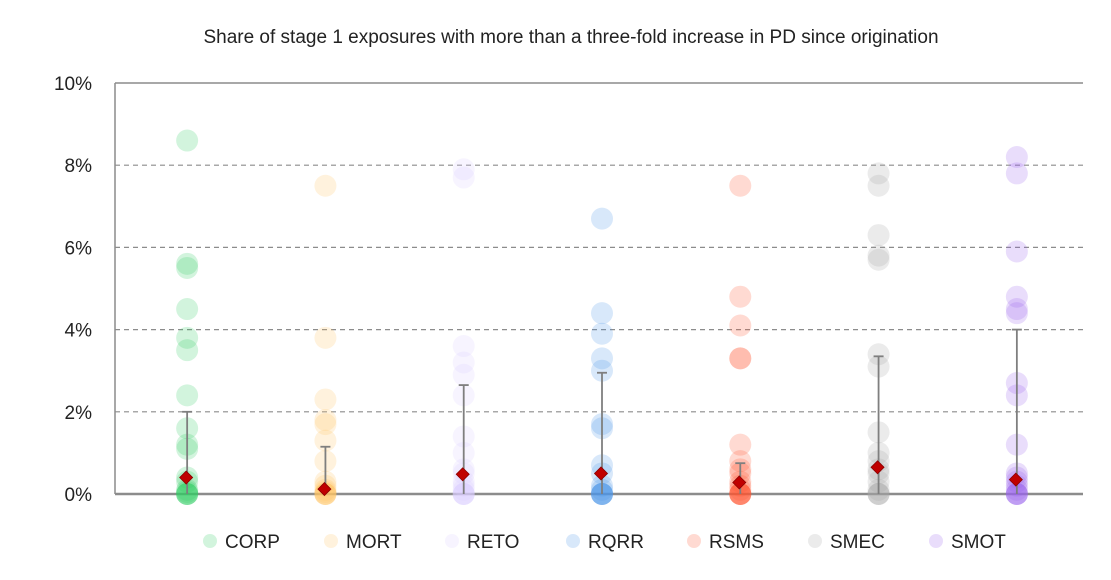 This screenshot has width=1111, height=580. I want to click on legend: CORP MORT RETO RQRR RSMS SMEC SMOT, so click(604, 542).